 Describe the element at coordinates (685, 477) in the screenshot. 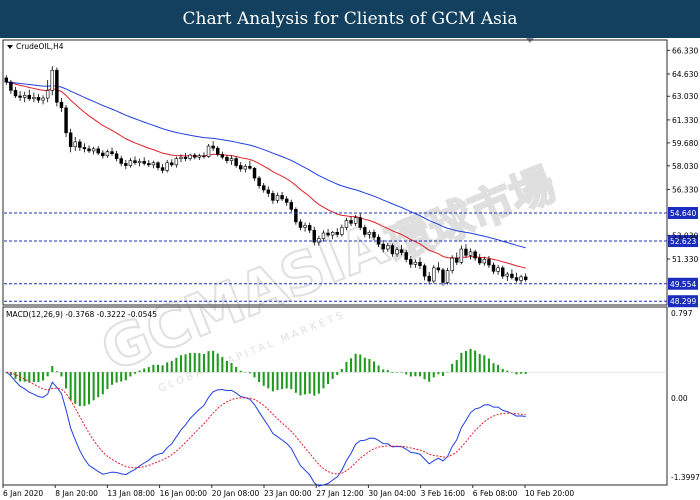

I see `macd-tick-bottom: -1.3997` at that location.